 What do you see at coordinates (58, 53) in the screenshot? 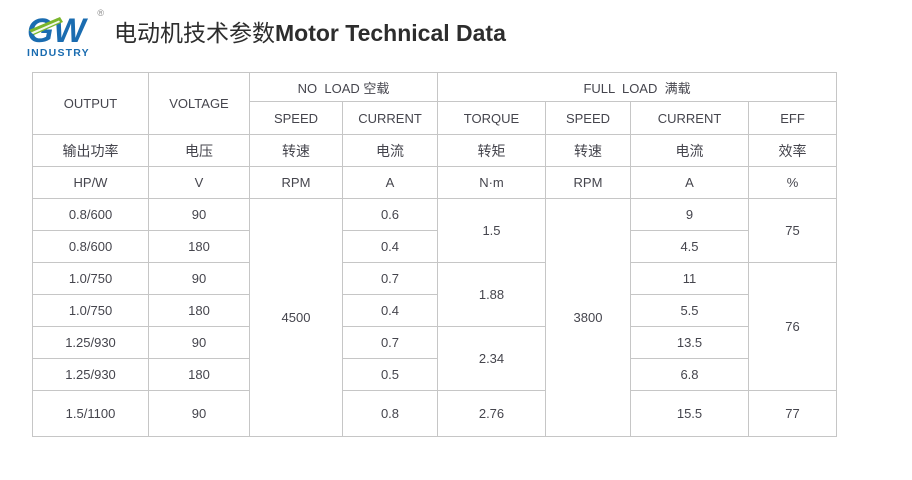
I see `logo-industry-text: INDUSTRY` at bounding box center [58, 53].